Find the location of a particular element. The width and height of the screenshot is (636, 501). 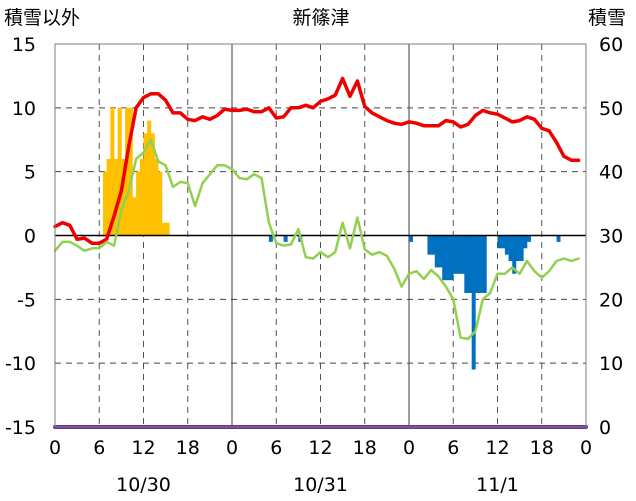

date-label: 11/1 is located at coordinates (497, 485).